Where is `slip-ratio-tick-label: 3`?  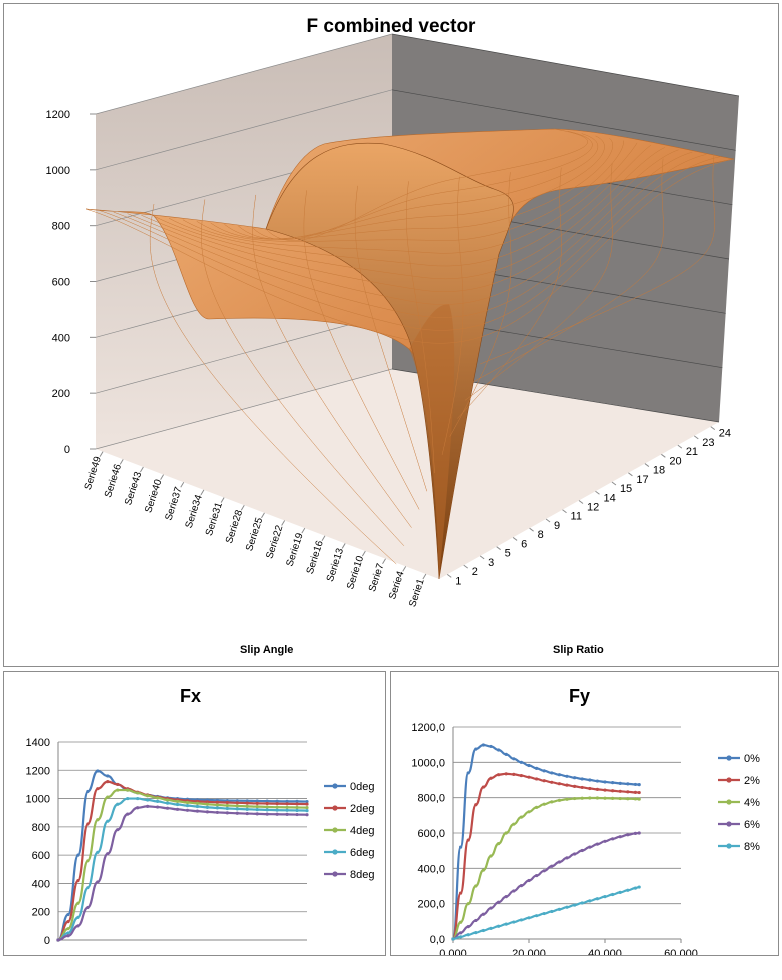
slip-ratio-tick-label: 3 is located at coordinates (491, 563).